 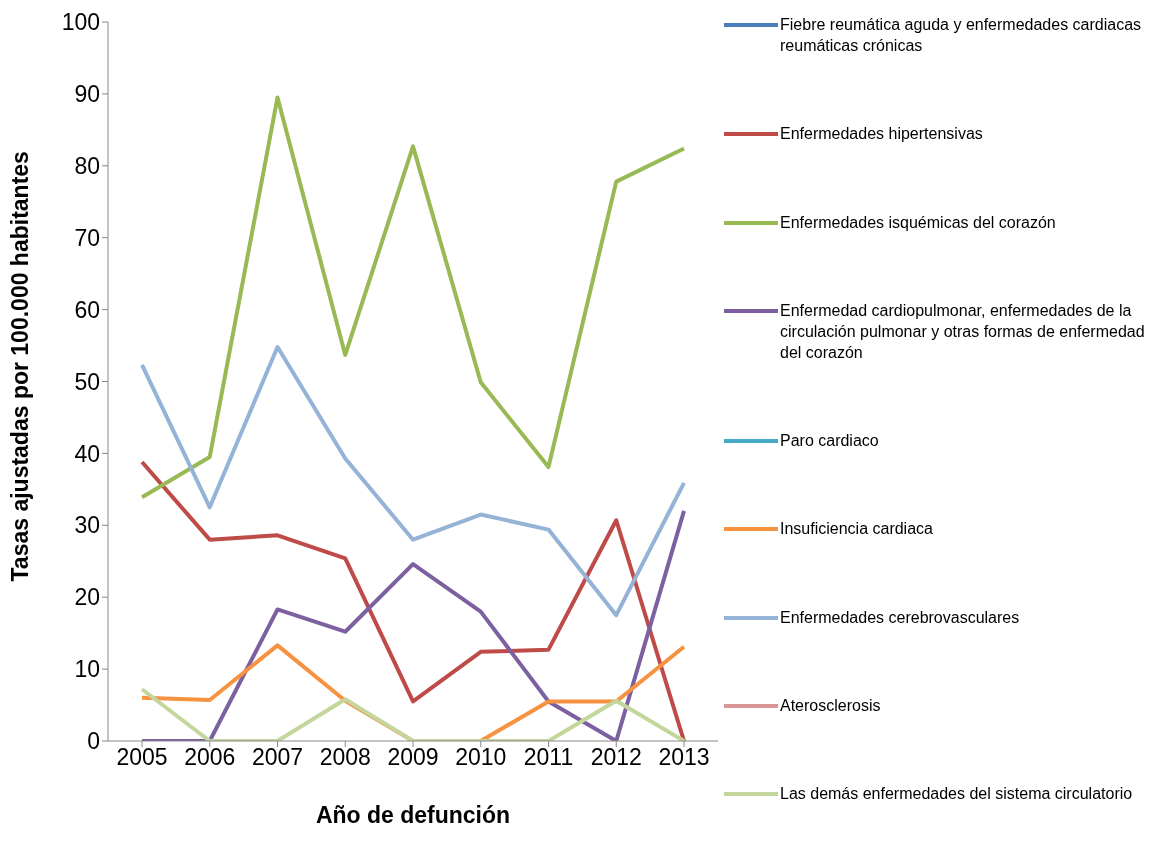 What do you see at coordinates (548, 757) in the screenshot?
I see `x-tick-label: 2011` at bounding box center [548, 757].